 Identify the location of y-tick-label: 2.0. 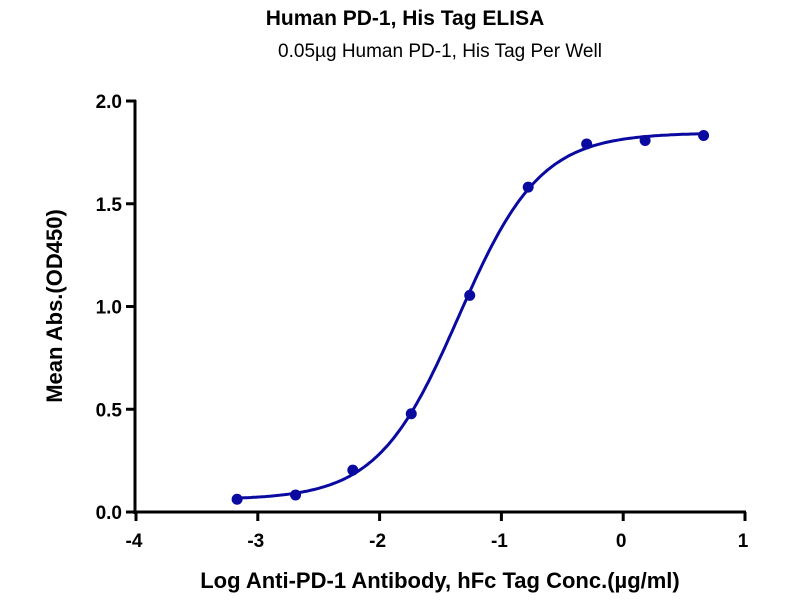
(109, 102).